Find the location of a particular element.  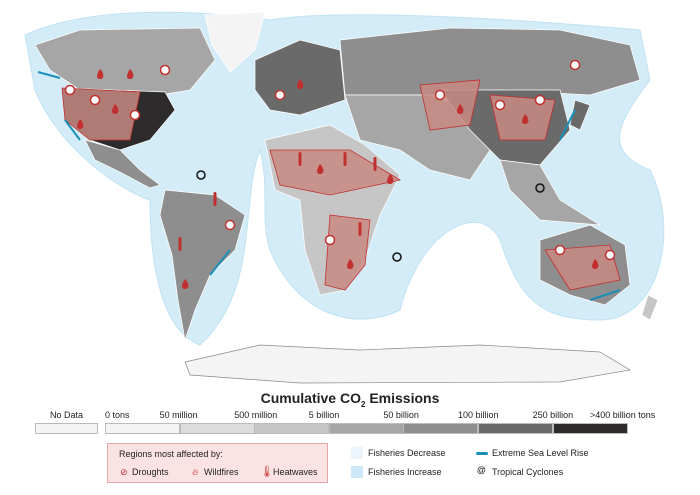

impact-legend-title: Regions most affected by: is located at coordinates (171, 454).